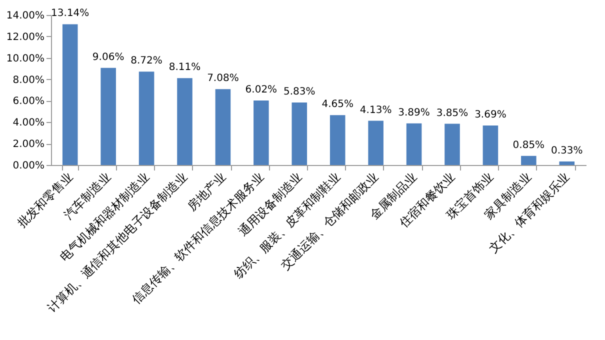 This screenshot has height=340, width=605. I want to click on data-label: 6.02%, so click(261, 90).